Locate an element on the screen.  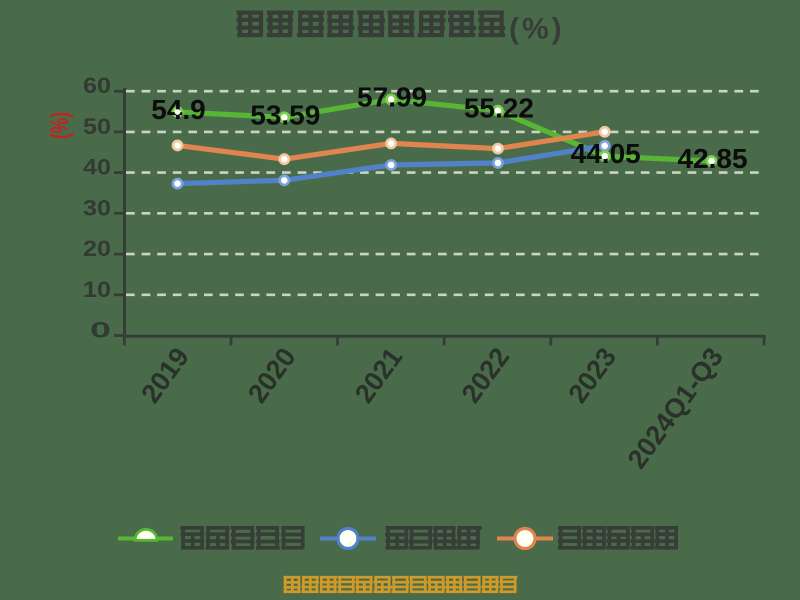
svg-text: 10 is located at coordinates (97, 289).